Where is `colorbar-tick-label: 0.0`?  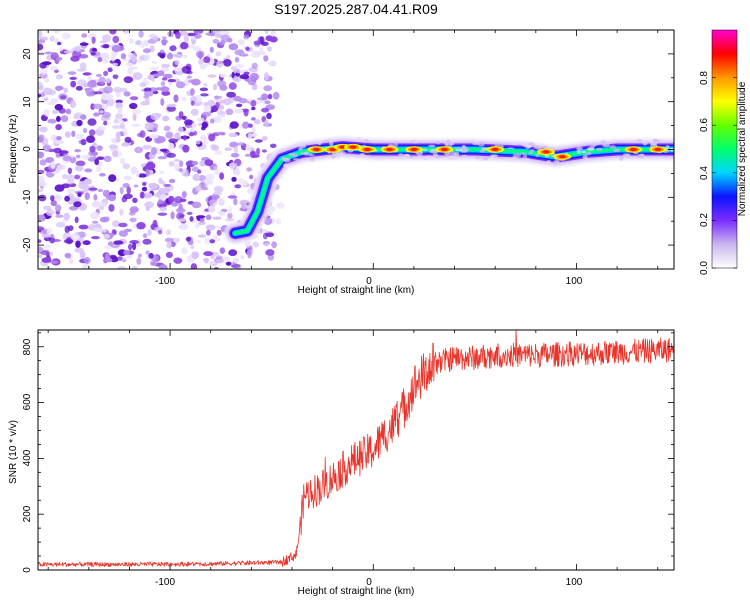
colorbar-tick-label: 0.0 is located at coordinates (704, 268).